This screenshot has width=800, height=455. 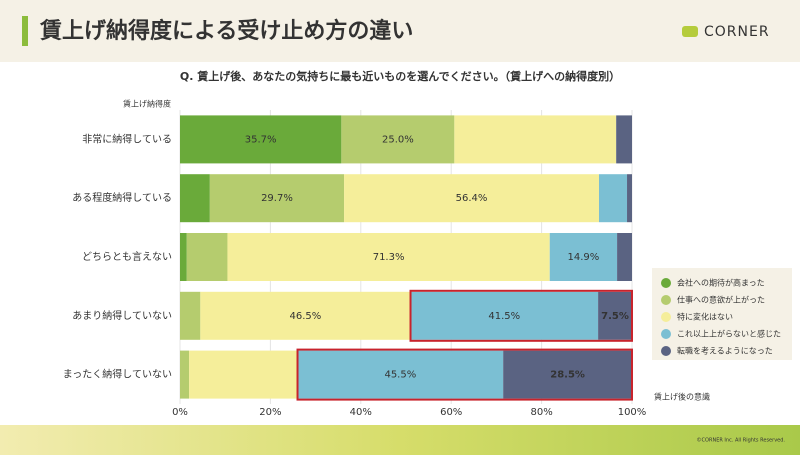 What do you see at coordinates (122, 197) in the screenshot?
I see `y-tick-label: ある程度納得している` at bounding box center [122, 197].